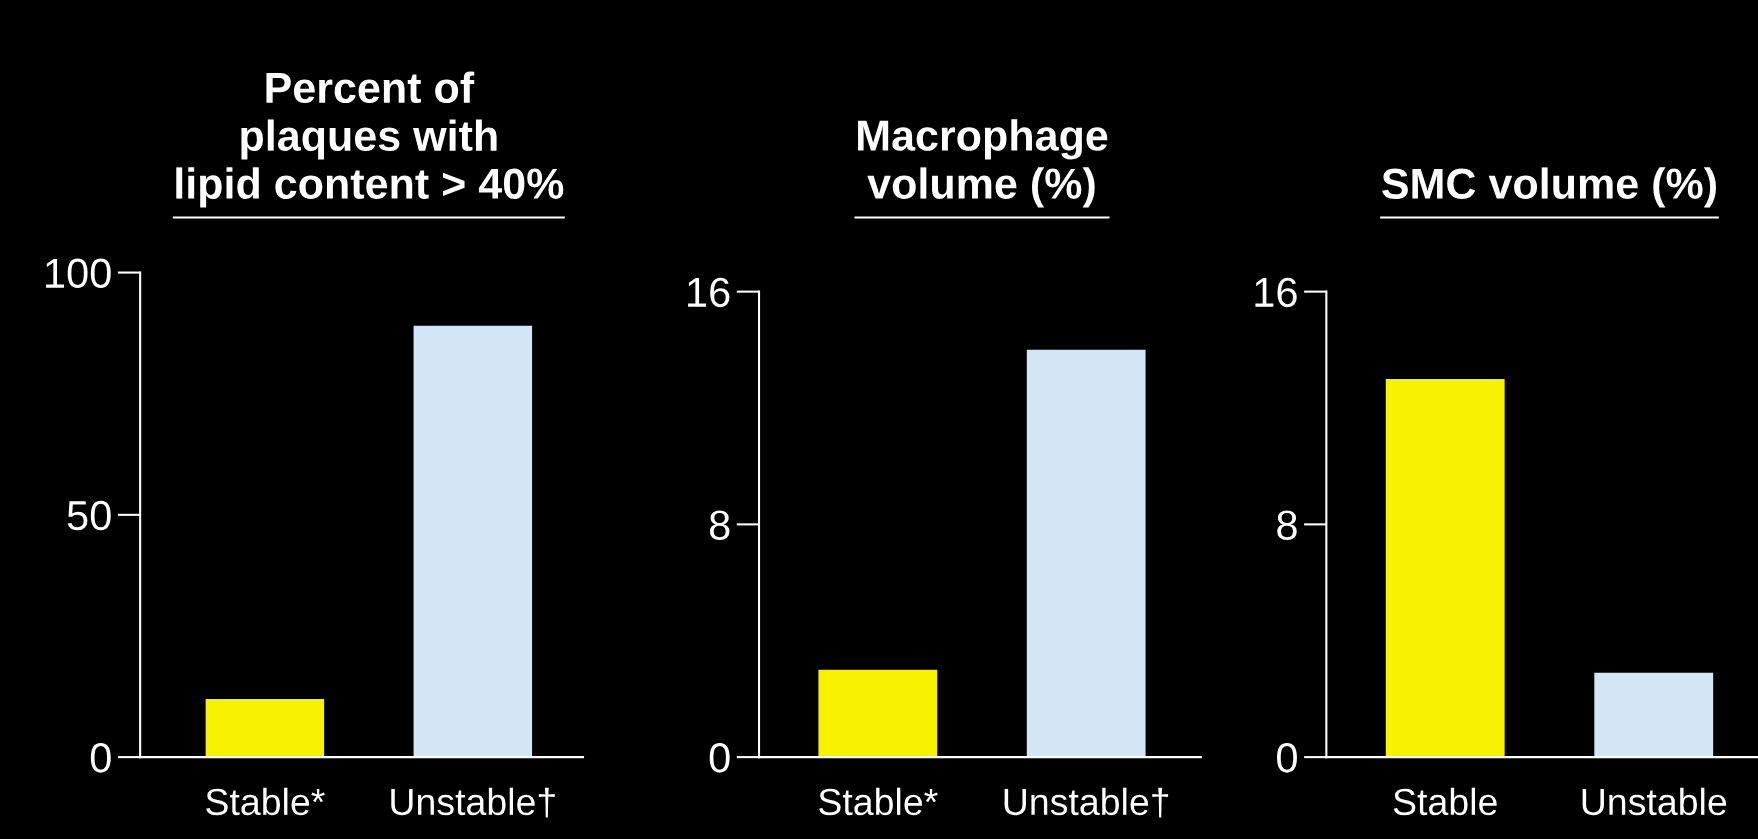  What do you see at coordinates (1549, 187) in the screenshot?
I see `chart-title: SMC volume (%)` at bounding box center [1549, 187].